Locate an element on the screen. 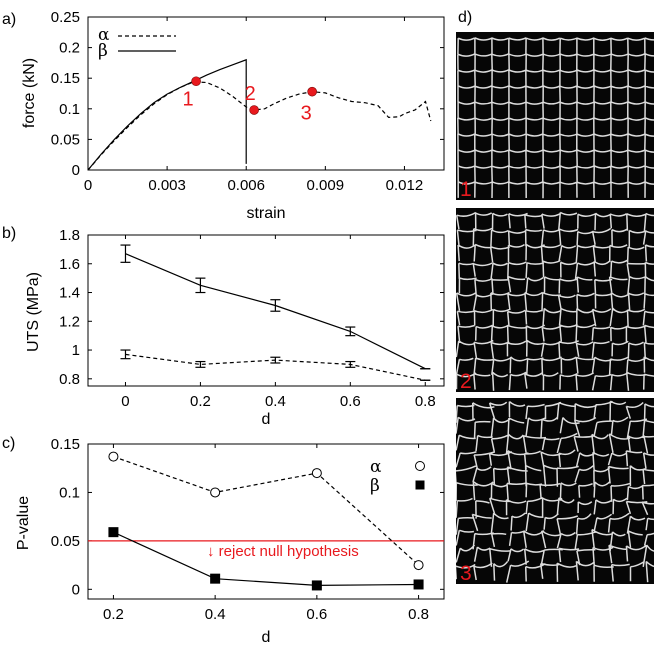 The width and height of the screenshot is (661, 658). panel-b-ylabel: UTS (MPa) is located at coordinates (33, 312).